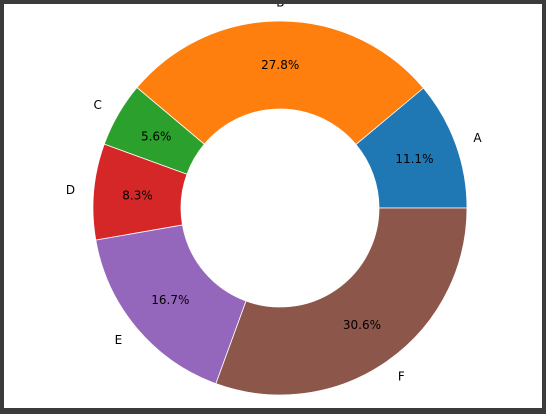  I want to click on percent-label-d: 8.3%, so click(137, 195).